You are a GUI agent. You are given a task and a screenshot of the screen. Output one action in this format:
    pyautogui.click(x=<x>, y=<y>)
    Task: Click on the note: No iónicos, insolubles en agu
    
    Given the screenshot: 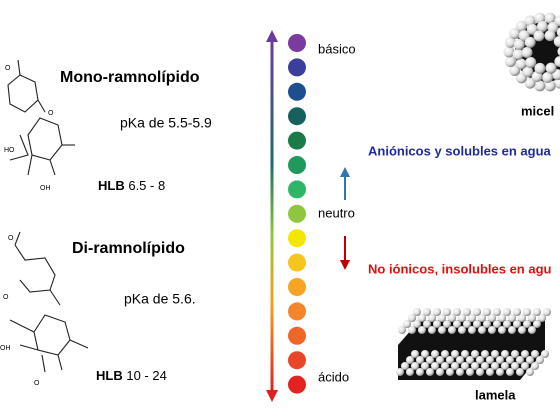 What is the action you would take?
    pyautogui.click(x=460, y=268)
    